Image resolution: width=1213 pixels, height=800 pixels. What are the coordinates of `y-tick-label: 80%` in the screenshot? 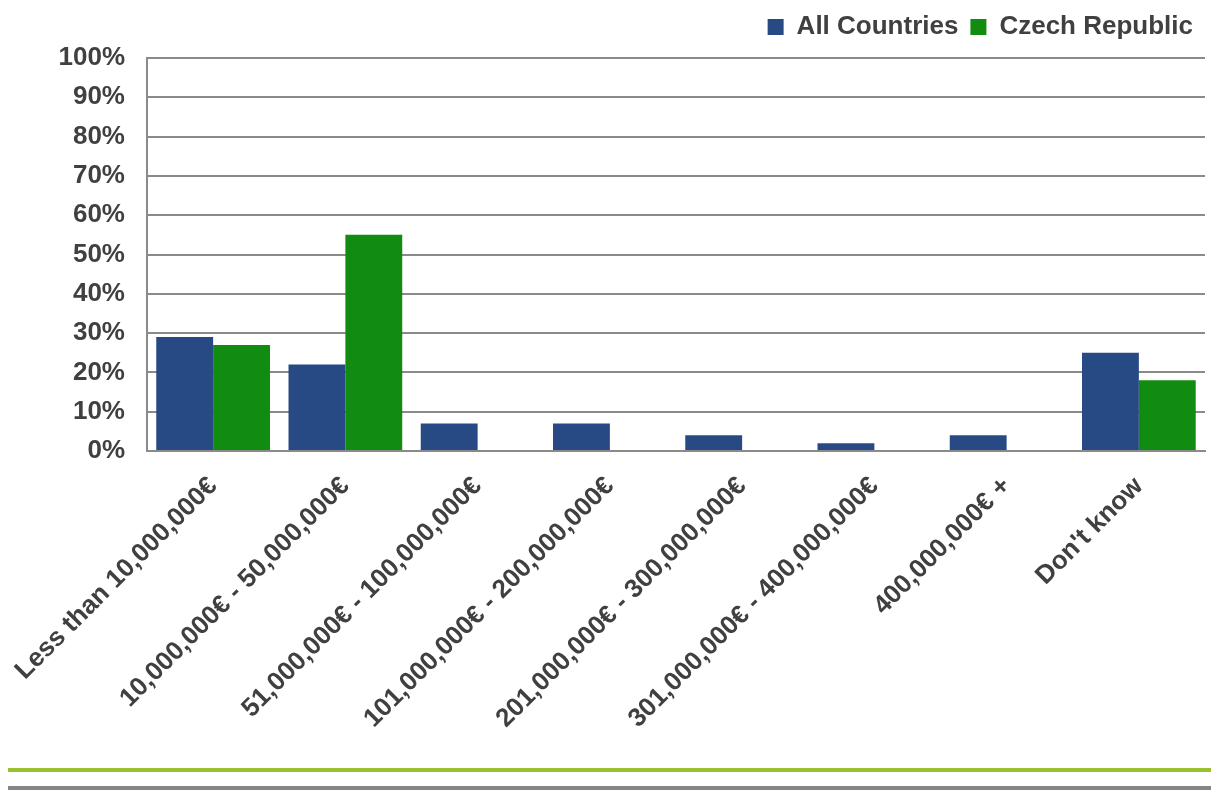 It's located at (98, 134).